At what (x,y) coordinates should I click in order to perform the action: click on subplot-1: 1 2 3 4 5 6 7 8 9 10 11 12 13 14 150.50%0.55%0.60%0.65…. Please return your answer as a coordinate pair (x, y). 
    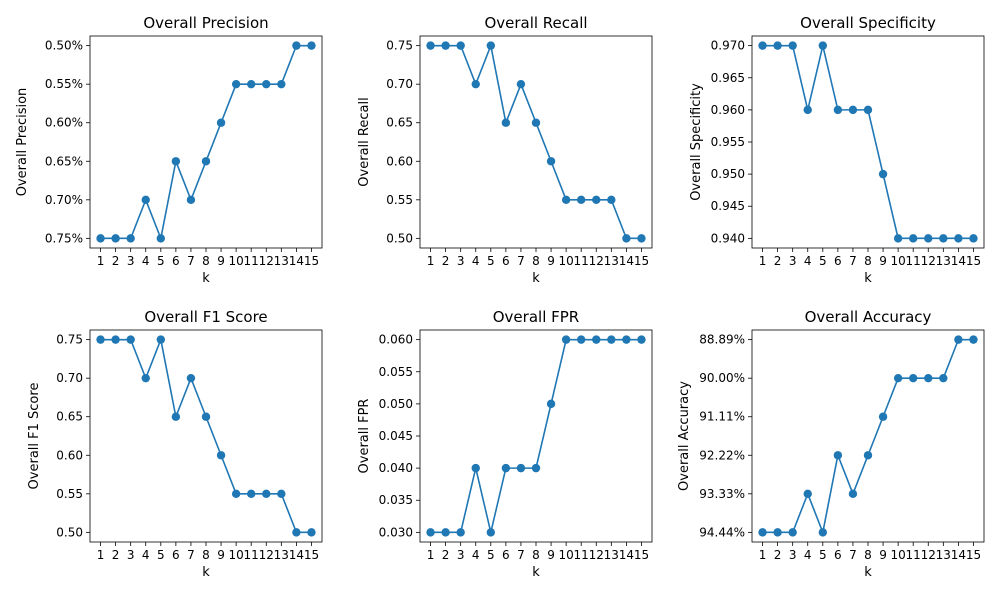
    Looking at the image, I should click on (169, 150).